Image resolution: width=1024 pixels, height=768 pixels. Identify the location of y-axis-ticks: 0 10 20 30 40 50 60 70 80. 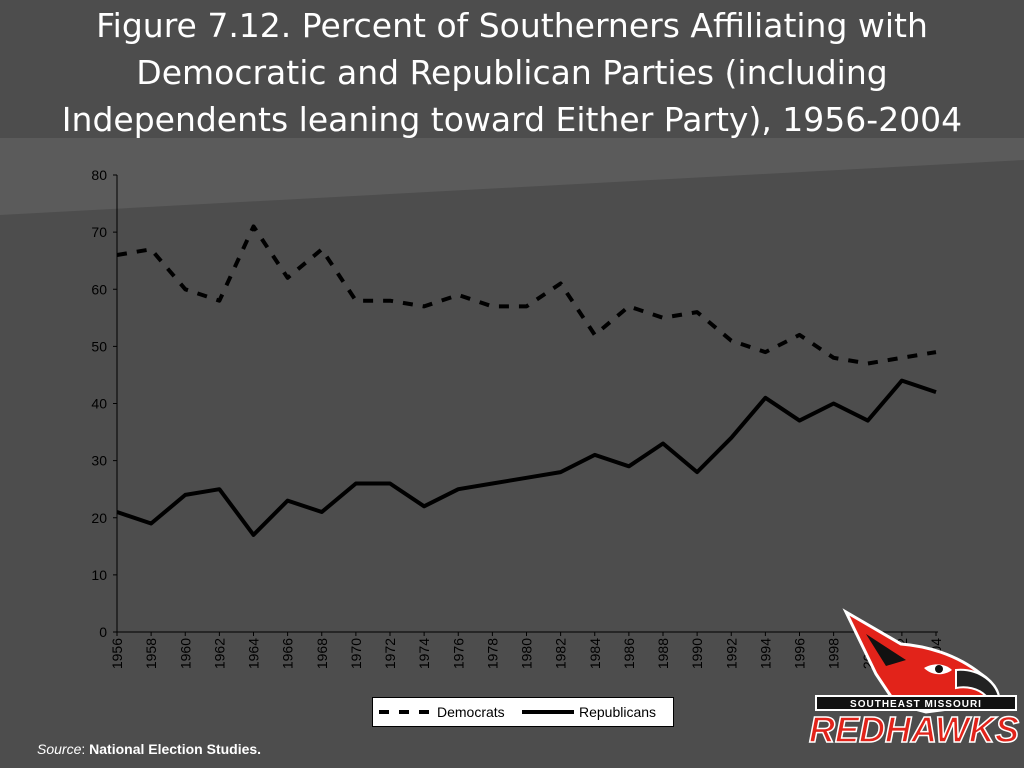
(104, 403).